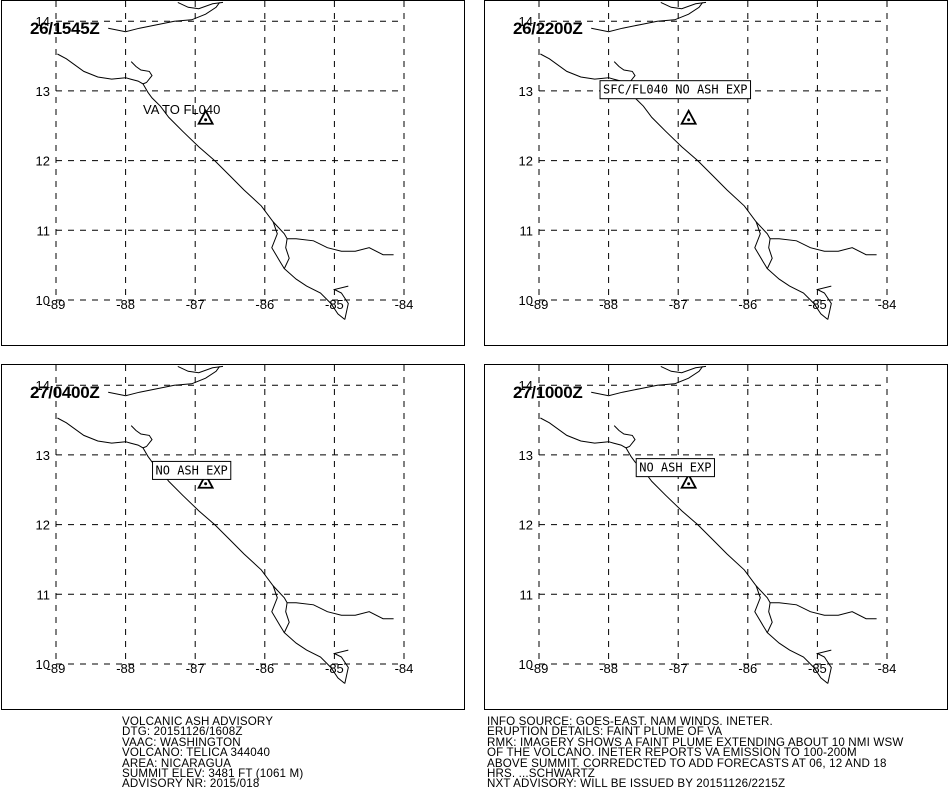  I want to click on advisory-line: VOLCANO: TELICA 344040, so click(196, 753).